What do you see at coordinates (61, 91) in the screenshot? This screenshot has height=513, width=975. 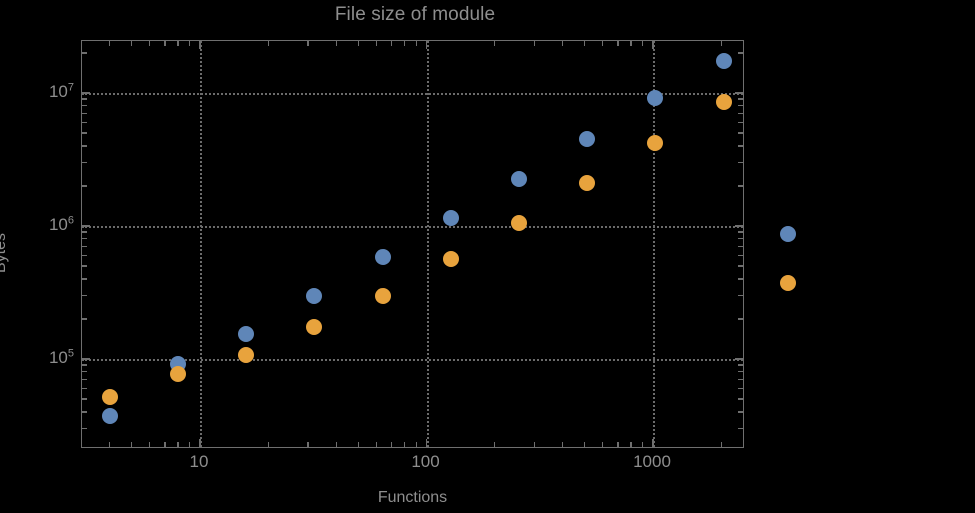 I see `y-axis-tick-label: 107` at bounding box center [61, 91].